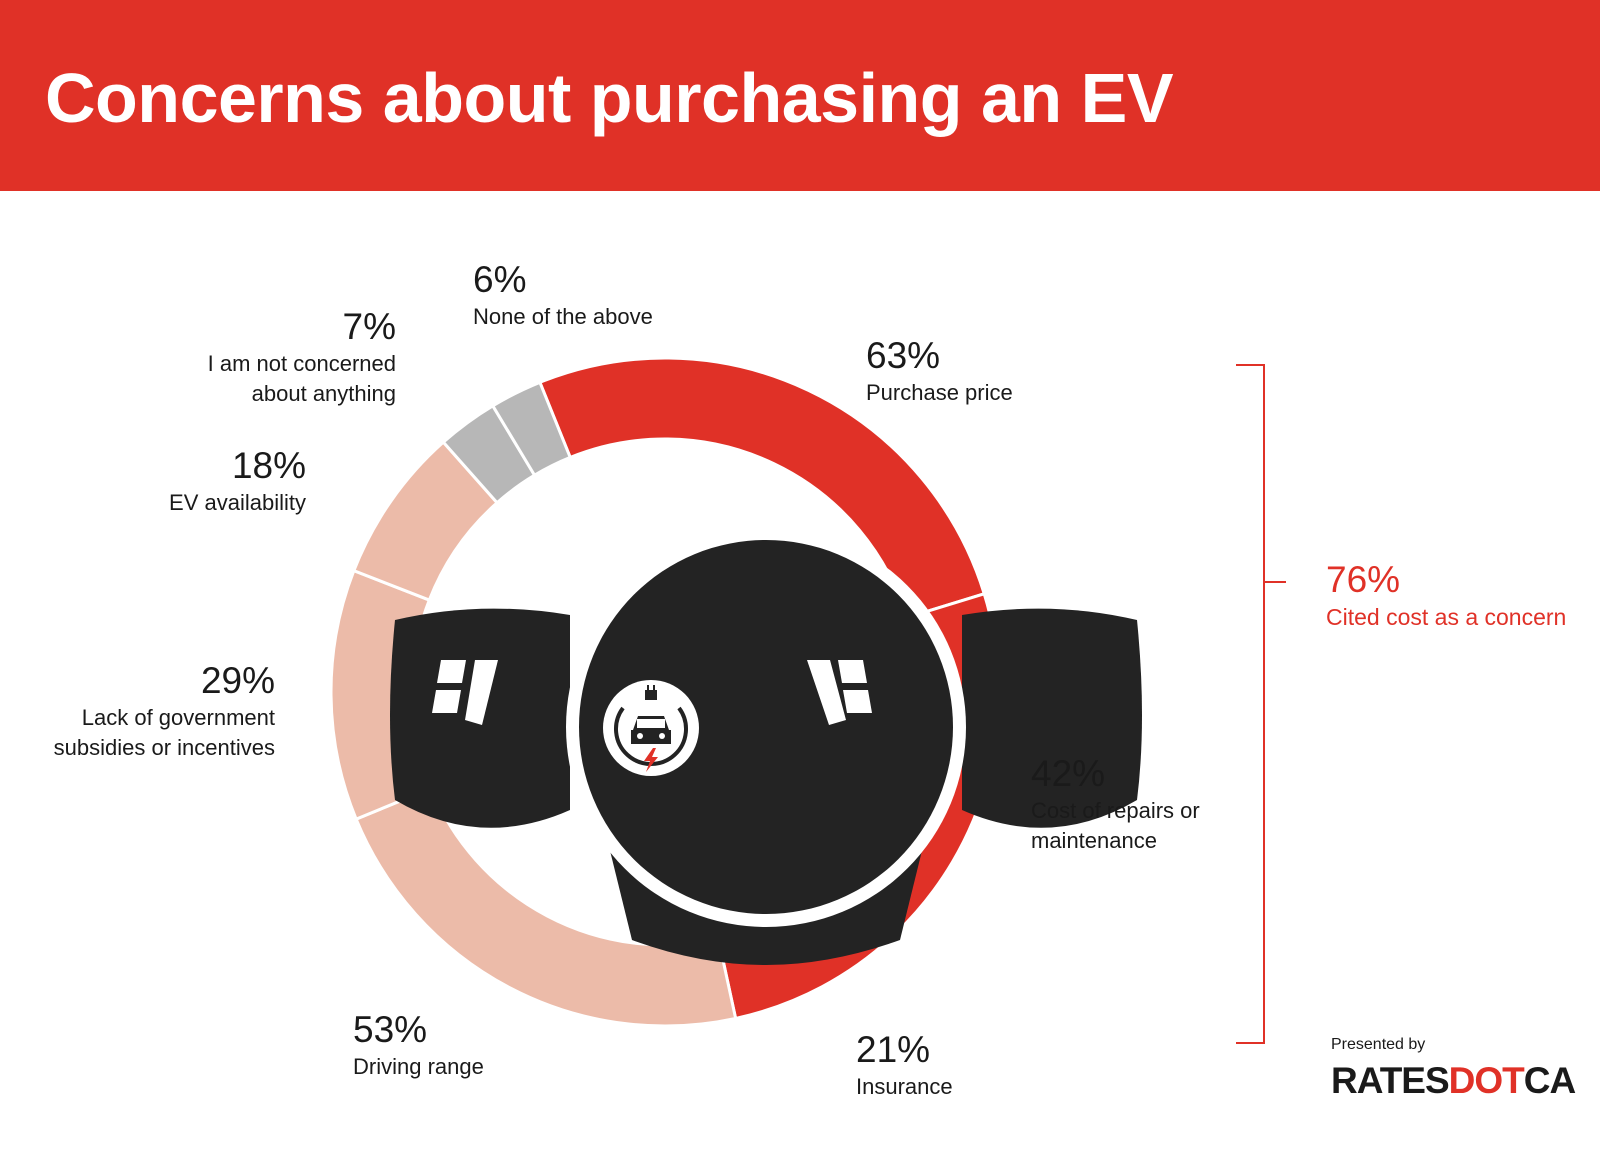 Image resolution: width=1600 pixels, height=1173 pixels. I want to click on text-not-concerned: I am not concerned about anything, so click(301, 378).